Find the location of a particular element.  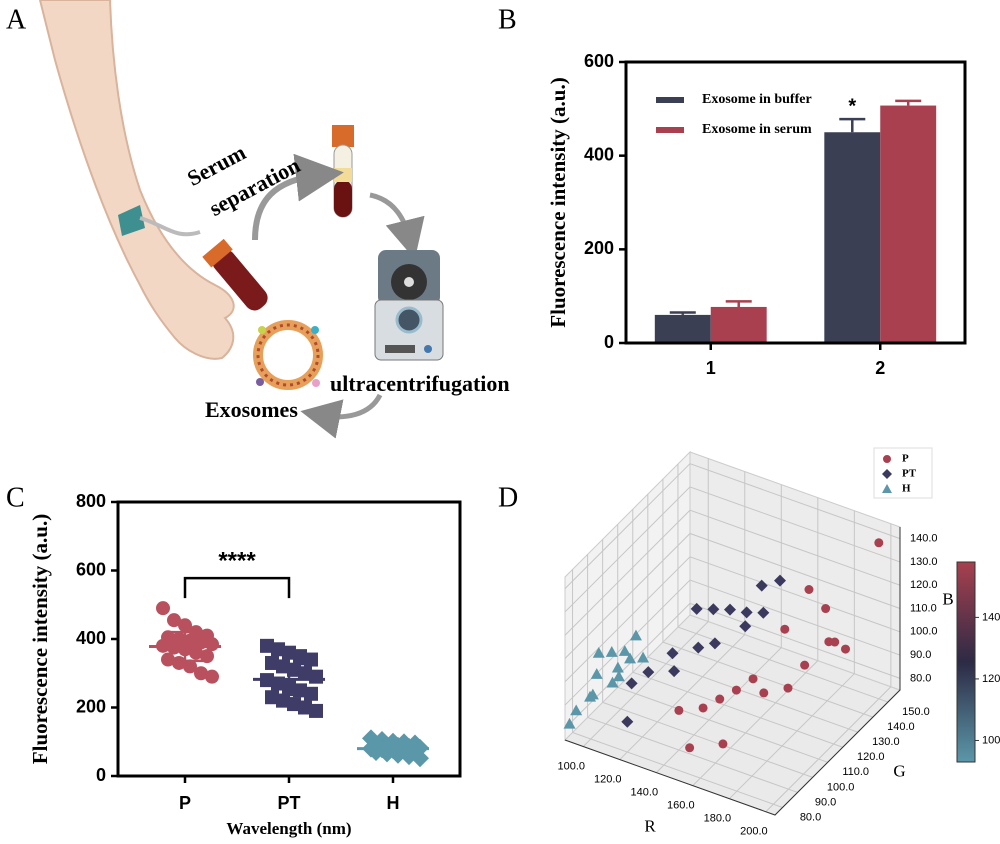

legend-label: P is located at coordinates (905, 459).